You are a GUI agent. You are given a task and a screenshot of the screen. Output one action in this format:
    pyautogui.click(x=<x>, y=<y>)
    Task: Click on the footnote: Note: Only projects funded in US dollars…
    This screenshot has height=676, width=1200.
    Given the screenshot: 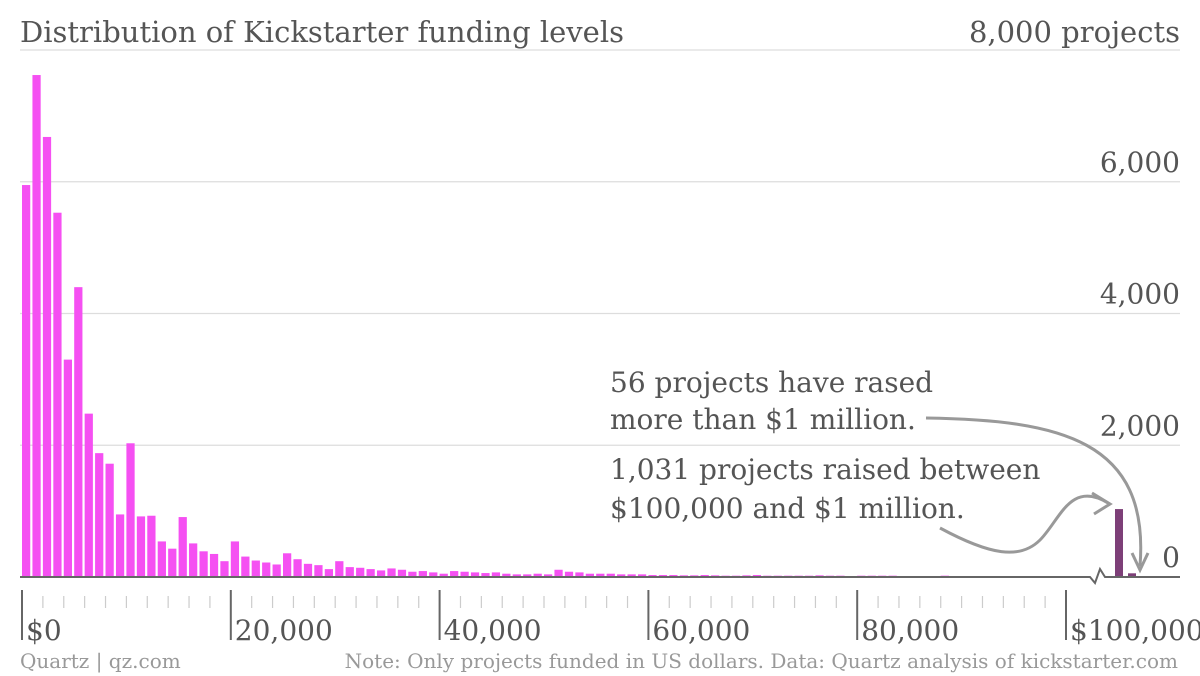 What is the action you would take?
    pyautogui.click(x=761, y=661)
    